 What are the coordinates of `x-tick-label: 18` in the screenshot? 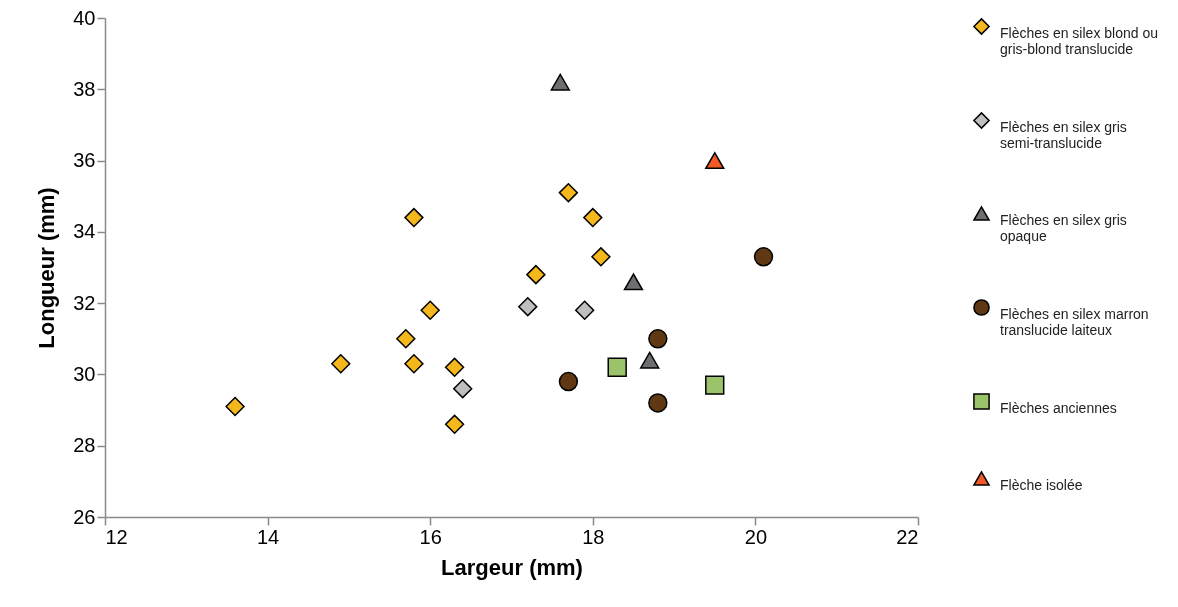 It's located at (593, 536).